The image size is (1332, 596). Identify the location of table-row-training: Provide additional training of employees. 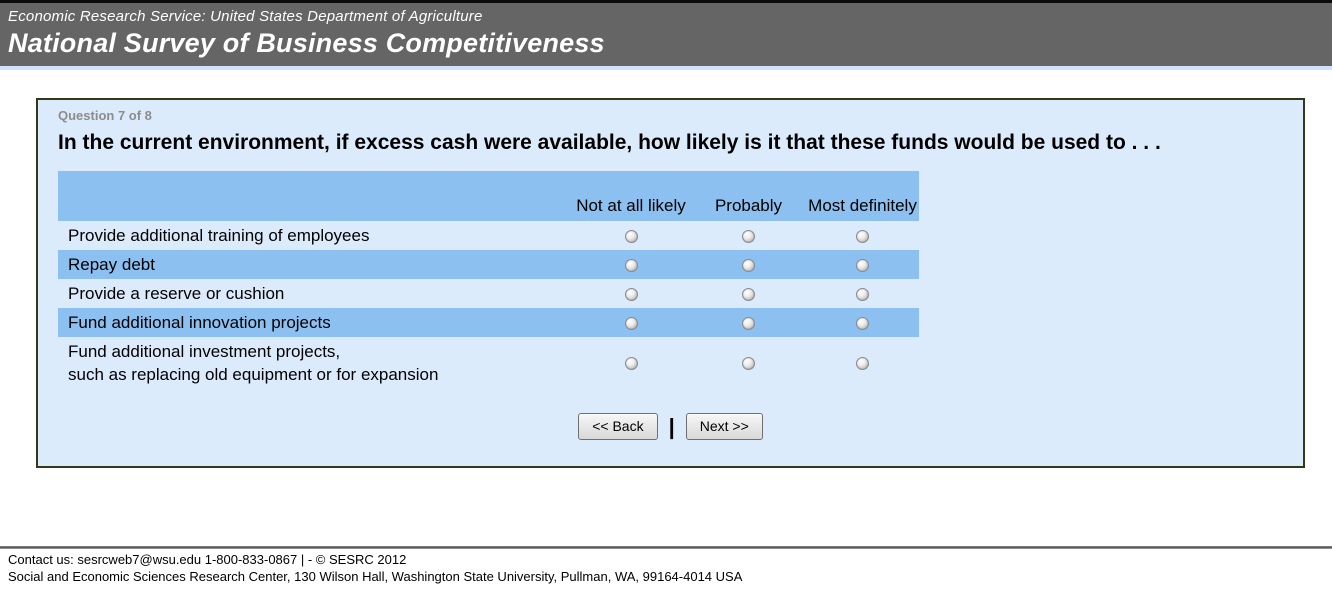
(488, 235).